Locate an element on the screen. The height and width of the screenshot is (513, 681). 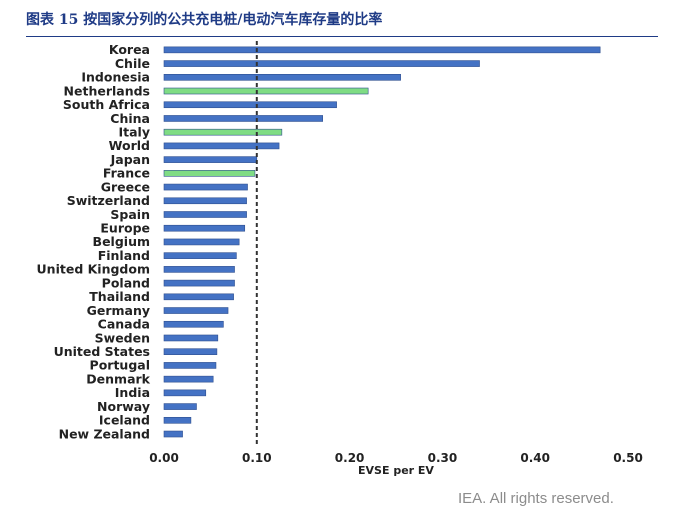
bar-south-africa is located at coordinates (250, 105).